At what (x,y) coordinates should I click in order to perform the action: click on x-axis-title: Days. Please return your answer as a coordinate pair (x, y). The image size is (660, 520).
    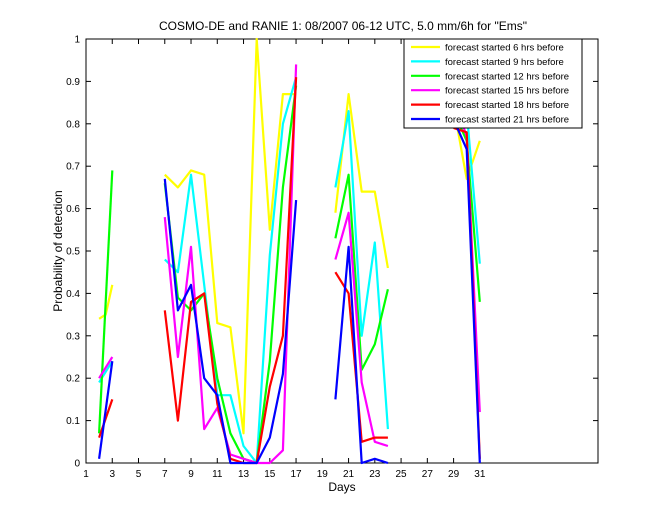
    Looking at the image, I should click on (341, 487).